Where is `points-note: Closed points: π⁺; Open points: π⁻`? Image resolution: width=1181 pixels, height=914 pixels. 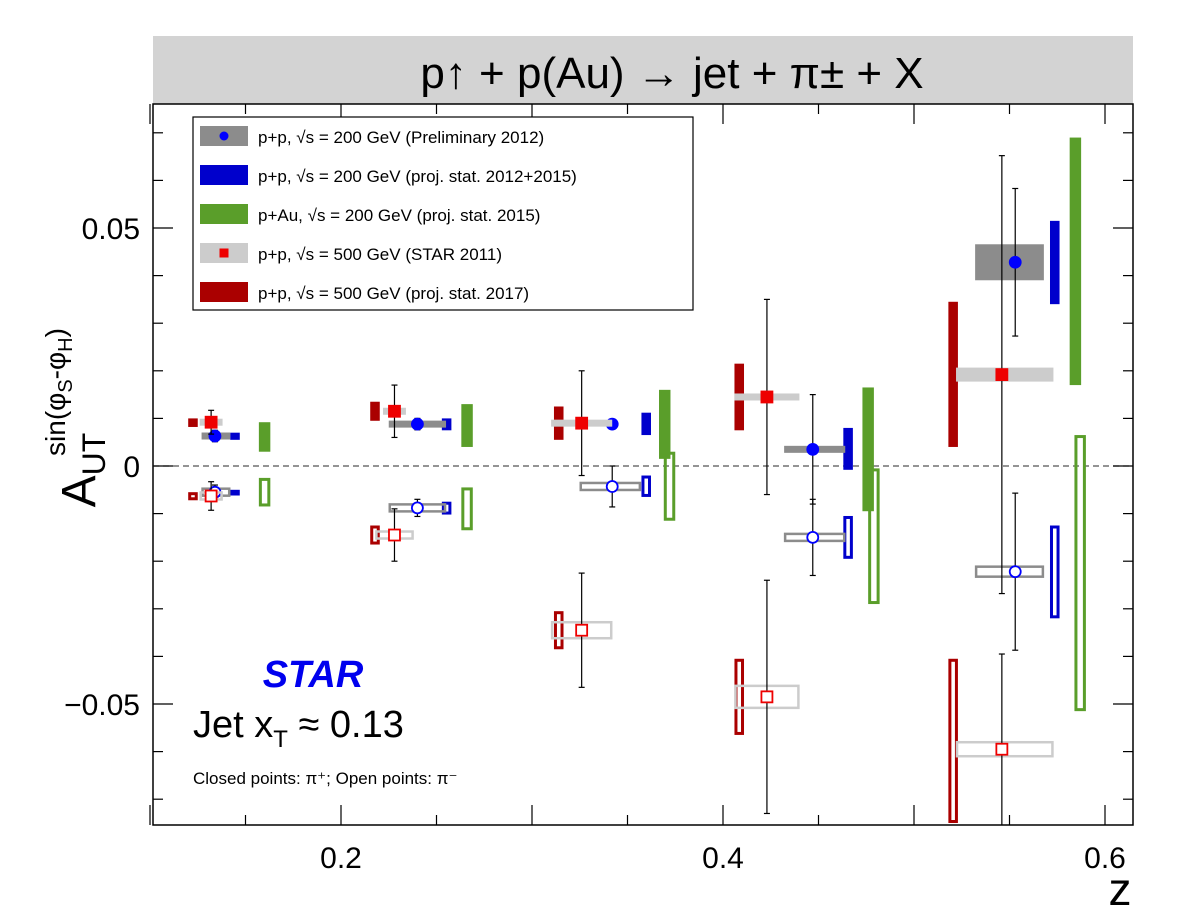 points-note: Closed points: π⁺; Open points: π⁻ is located at coordinates (325, 778).